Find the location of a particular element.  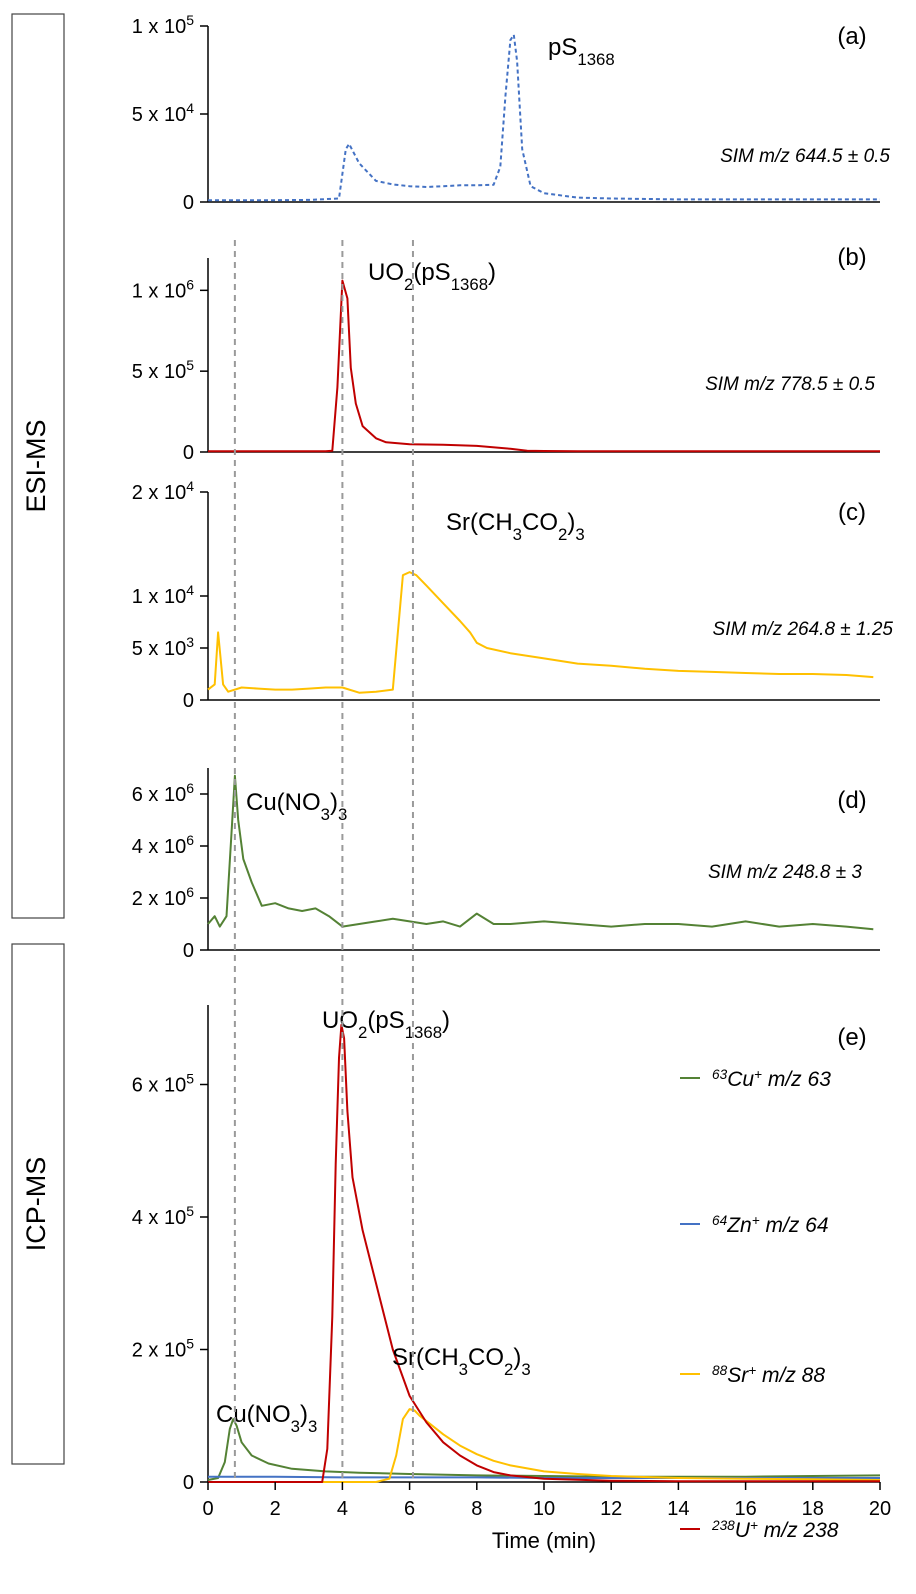

panel-d-letter: (d) is located at coordinates (851, 800).